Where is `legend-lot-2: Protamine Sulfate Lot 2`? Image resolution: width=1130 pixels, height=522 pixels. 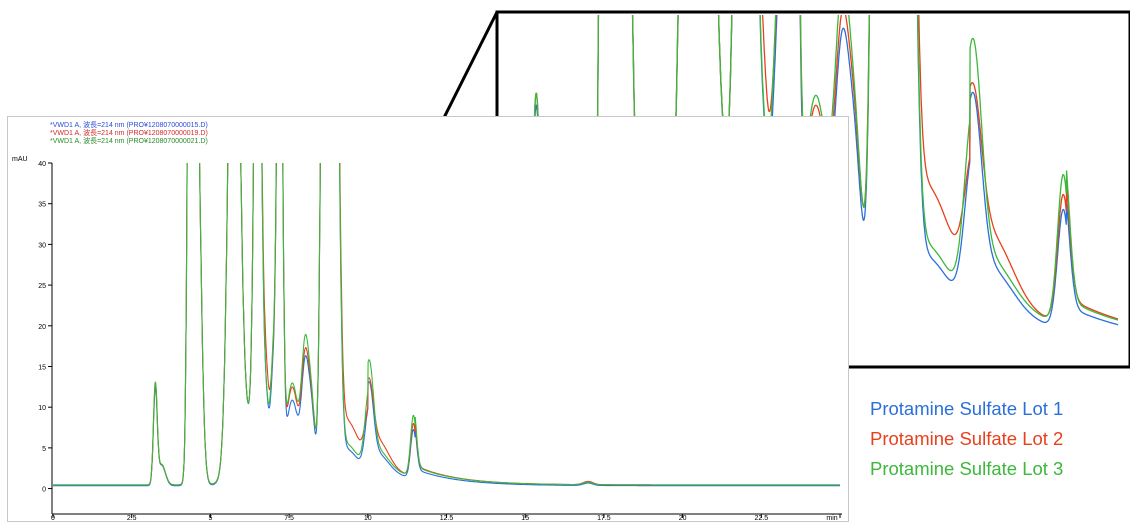
legend-lot-2: Protamine Sulfate Lot 2 is located at coordinates (967, 438).